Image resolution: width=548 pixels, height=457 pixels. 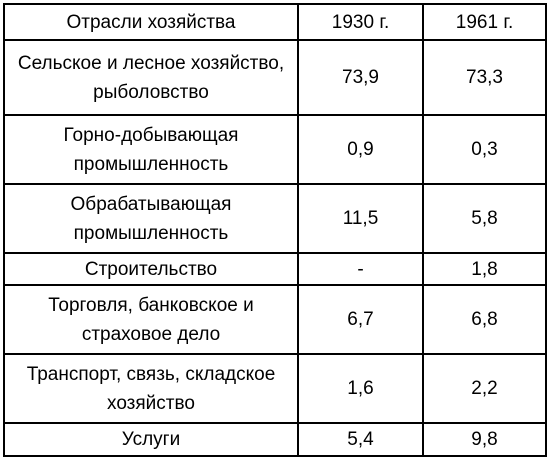 What do you see at coordinates (360, 388) in the screenshot?
I see `value-1930-cell: 1,6` at bounding box center [360, 388].